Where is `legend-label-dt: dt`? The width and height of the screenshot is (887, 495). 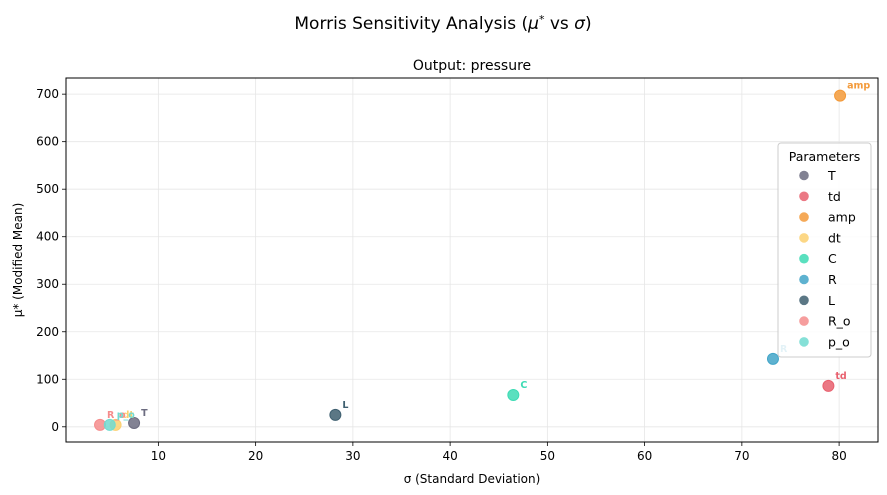
legend-label-dt: dt is located at coordinates (834, 237).